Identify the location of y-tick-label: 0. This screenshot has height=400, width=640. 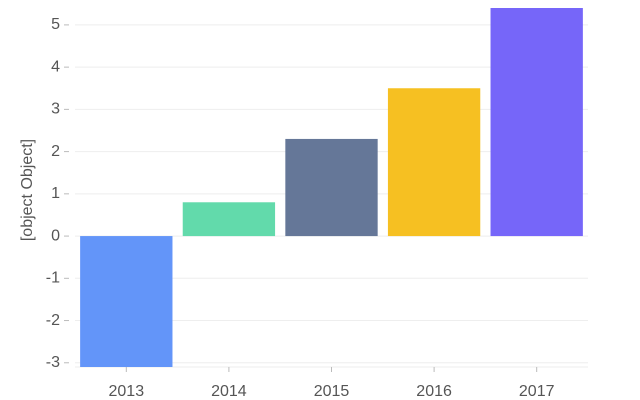
(55, 235).